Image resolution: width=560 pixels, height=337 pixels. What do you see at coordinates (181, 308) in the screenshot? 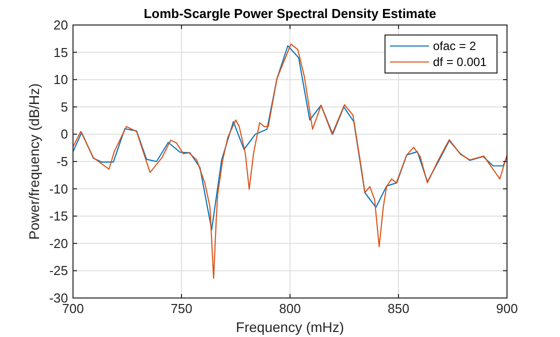
I see `x-tick-label: 750` at bounding box center [181, 308].